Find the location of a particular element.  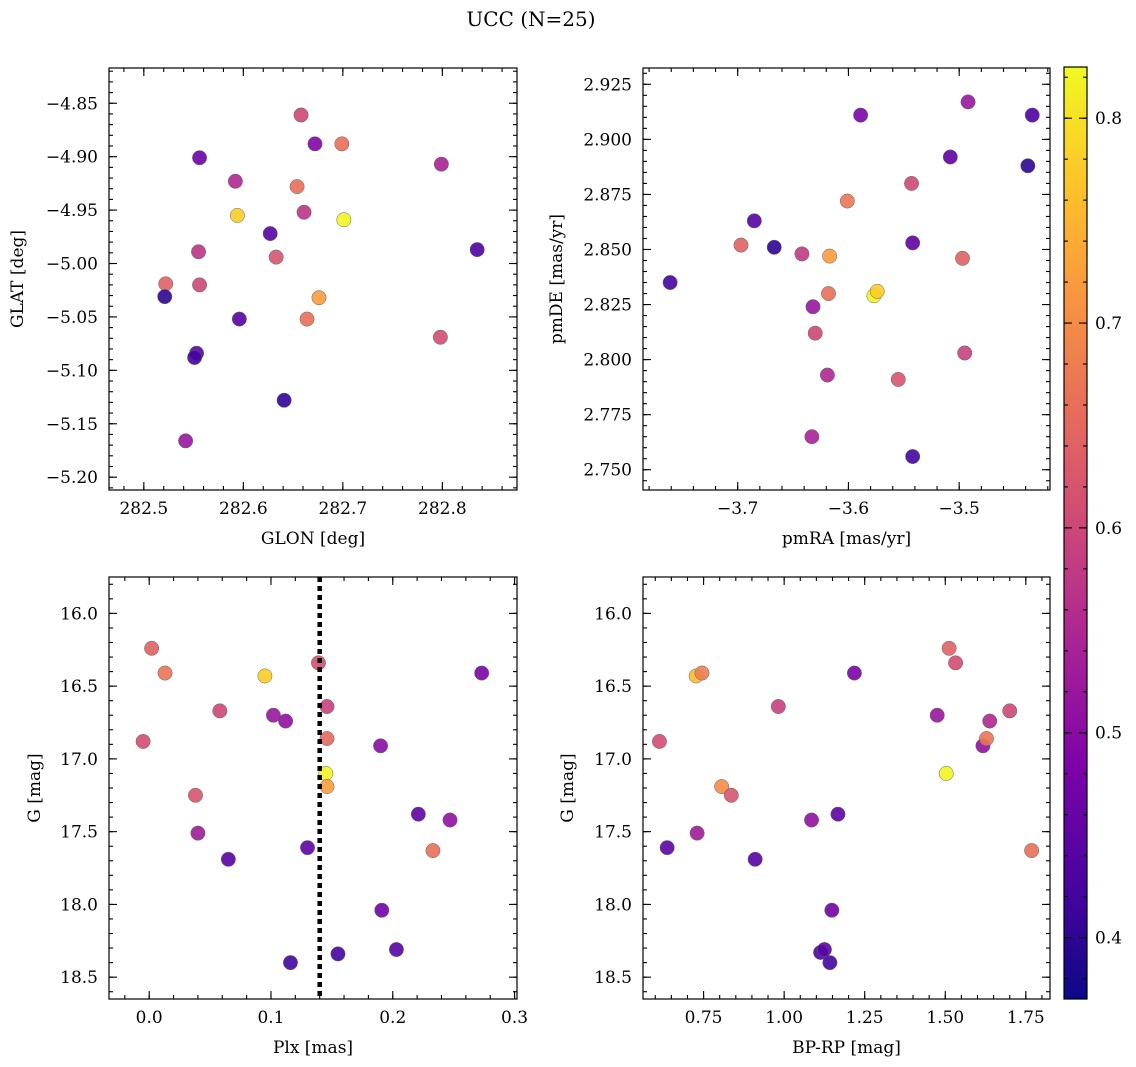

x-tick-label: 0.75 is located at coordinates (704, 1018).